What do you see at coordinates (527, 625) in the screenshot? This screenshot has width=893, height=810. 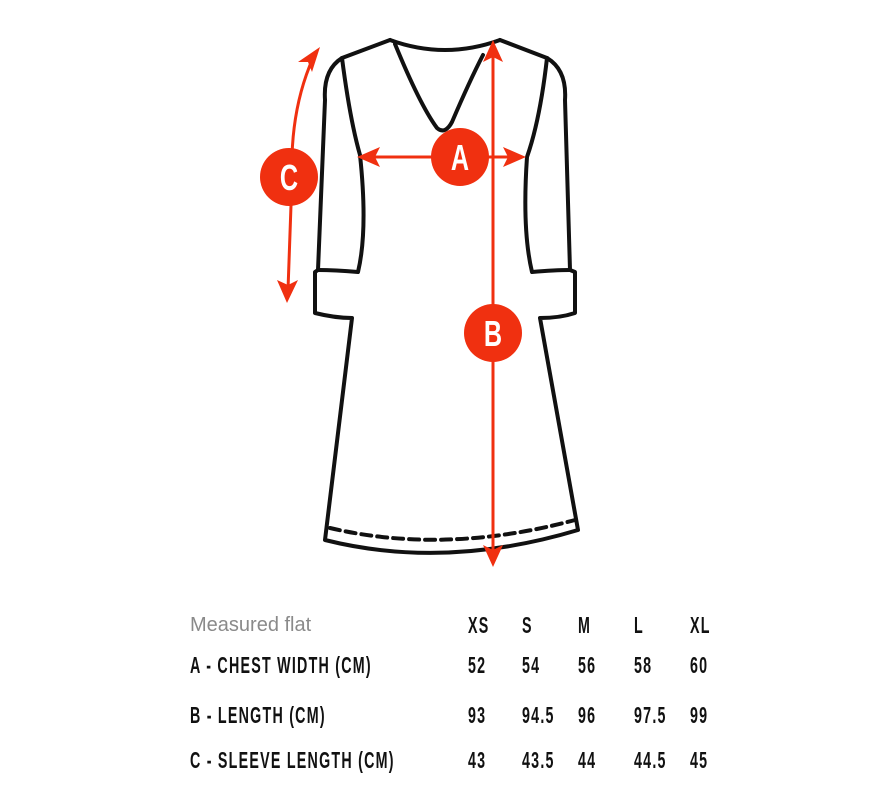 I see `size-s: S` at bounding box center [527, 625].